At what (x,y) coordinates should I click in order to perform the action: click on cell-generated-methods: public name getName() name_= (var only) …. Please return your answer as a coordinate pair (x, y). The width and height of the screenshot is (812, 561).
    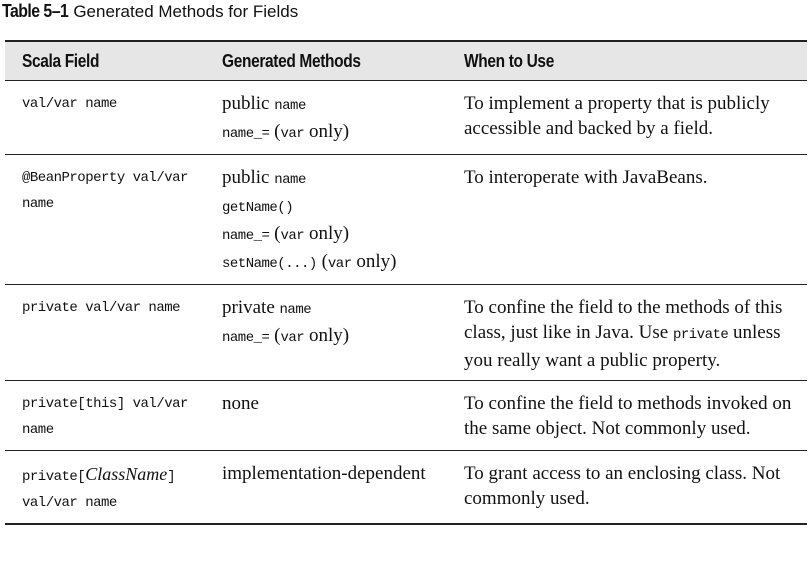
    Looking at the image, I should click on (309, 219).